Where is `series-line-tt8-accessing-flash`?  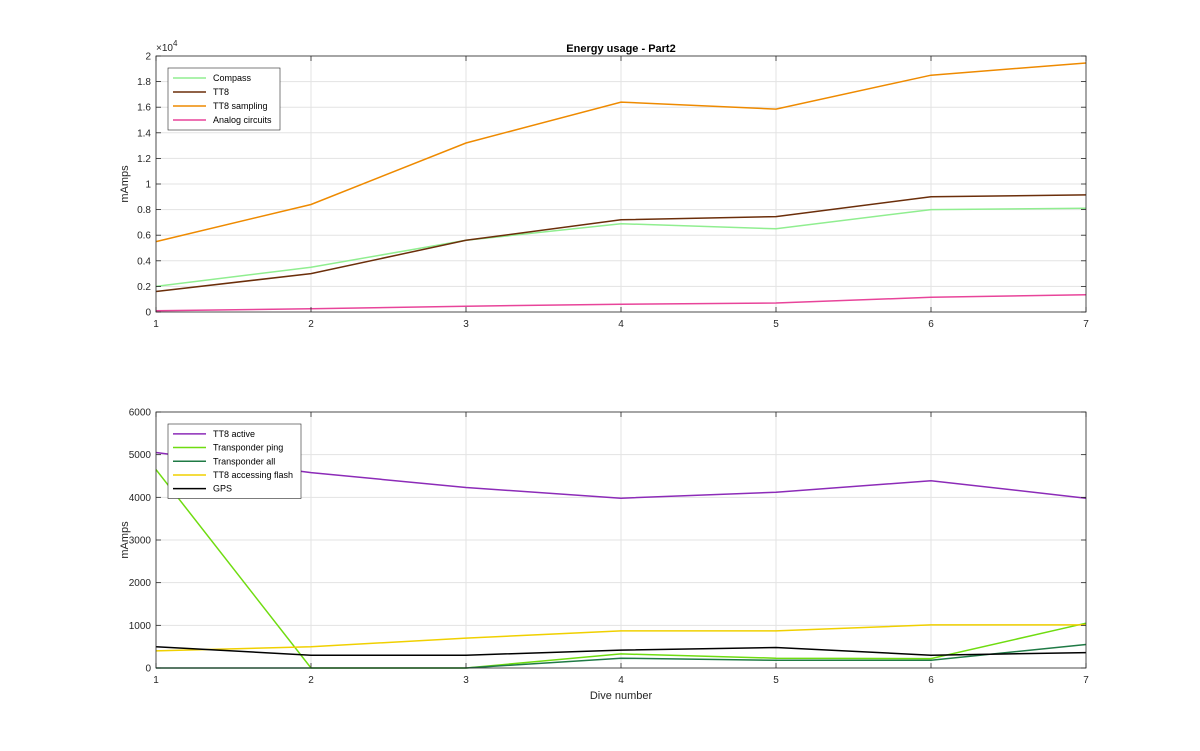
series-line-tt8-accessing-flash is located at coordinates (620, 638).